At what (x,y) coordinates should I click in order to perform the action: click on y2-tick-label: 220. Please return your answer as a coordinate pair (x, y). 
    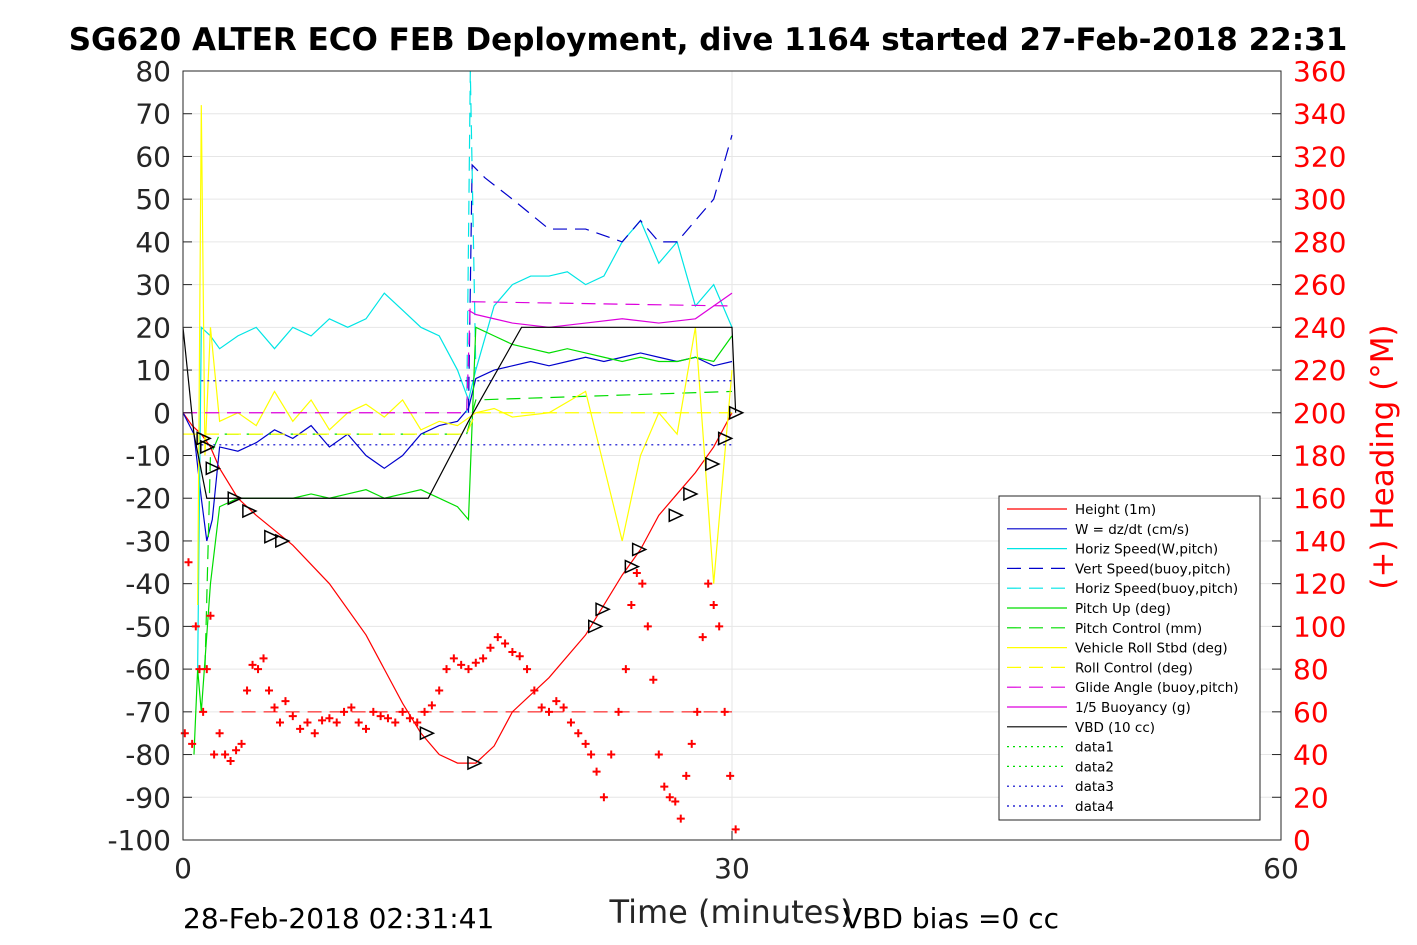
    Looking at the image, I should click on (1319, 370).